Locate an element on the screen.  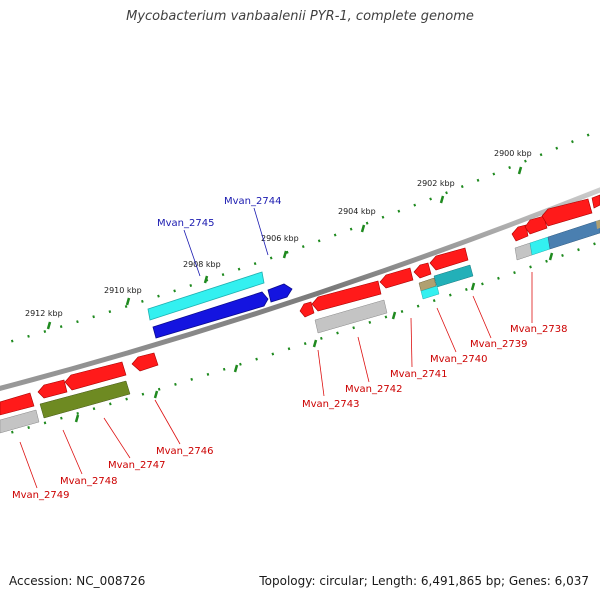
gene-mvan-2742-arrow is located at coordinates (396, 278).